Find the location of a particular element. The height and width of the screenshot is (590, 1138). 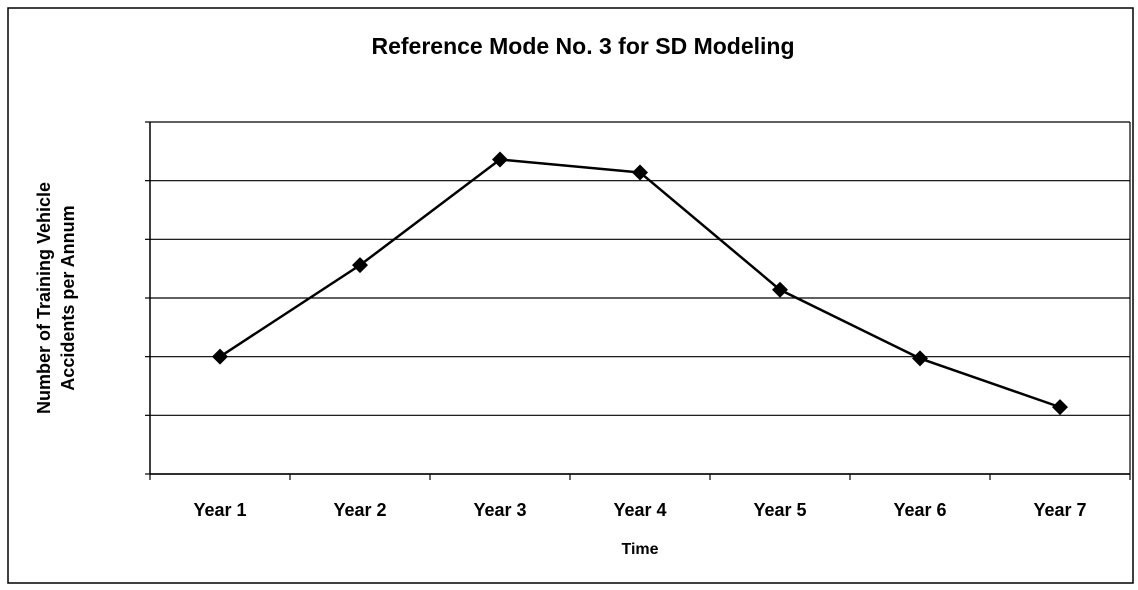

x-tick-label: Year 4 is located at coordinates (639, 510).